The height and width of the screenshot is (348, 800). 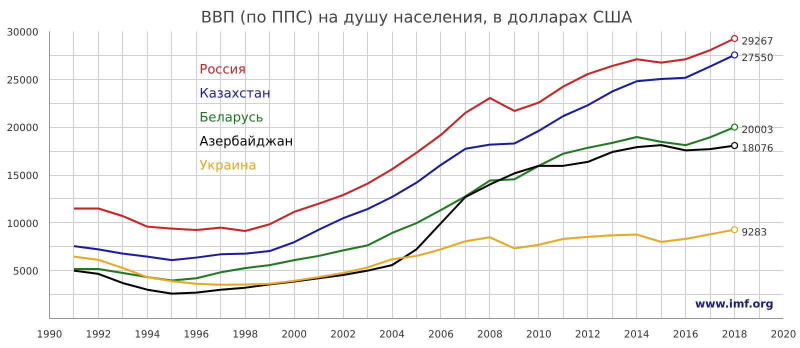 What do you see at coordinates (343, 335) in the screenshot?
I see `x-tick-label: 2002` at bounding box center [343, 335].